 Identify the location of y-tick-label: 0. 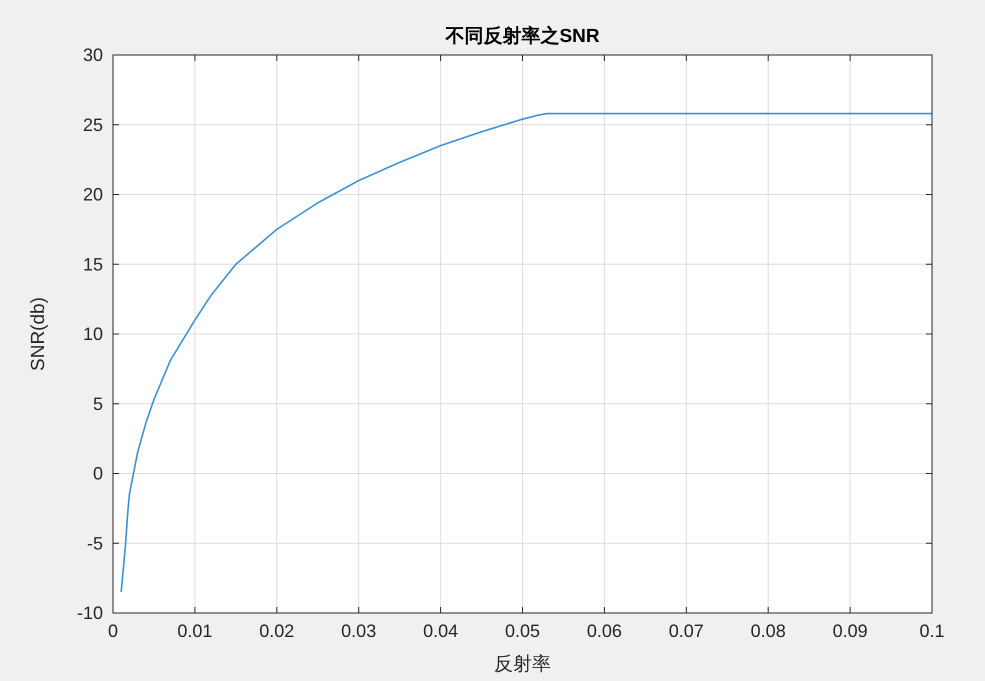
(97, 474).